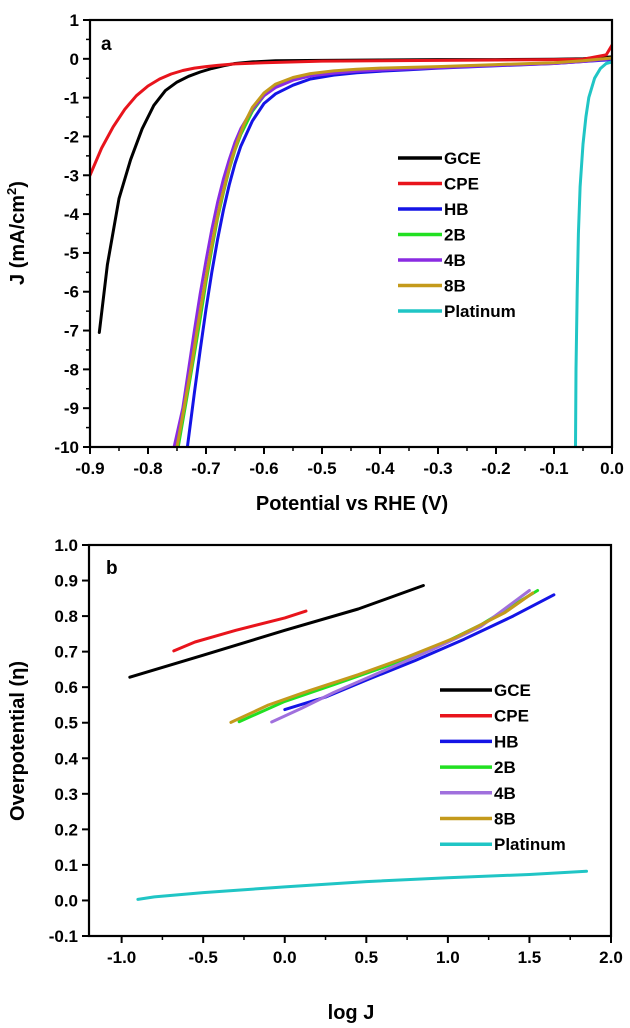 This screenshot has height=1028, width=630. Describe the element at coordinates (506, 741) in the screenshot. I see `legend-label-hb-b: HB` at that location.